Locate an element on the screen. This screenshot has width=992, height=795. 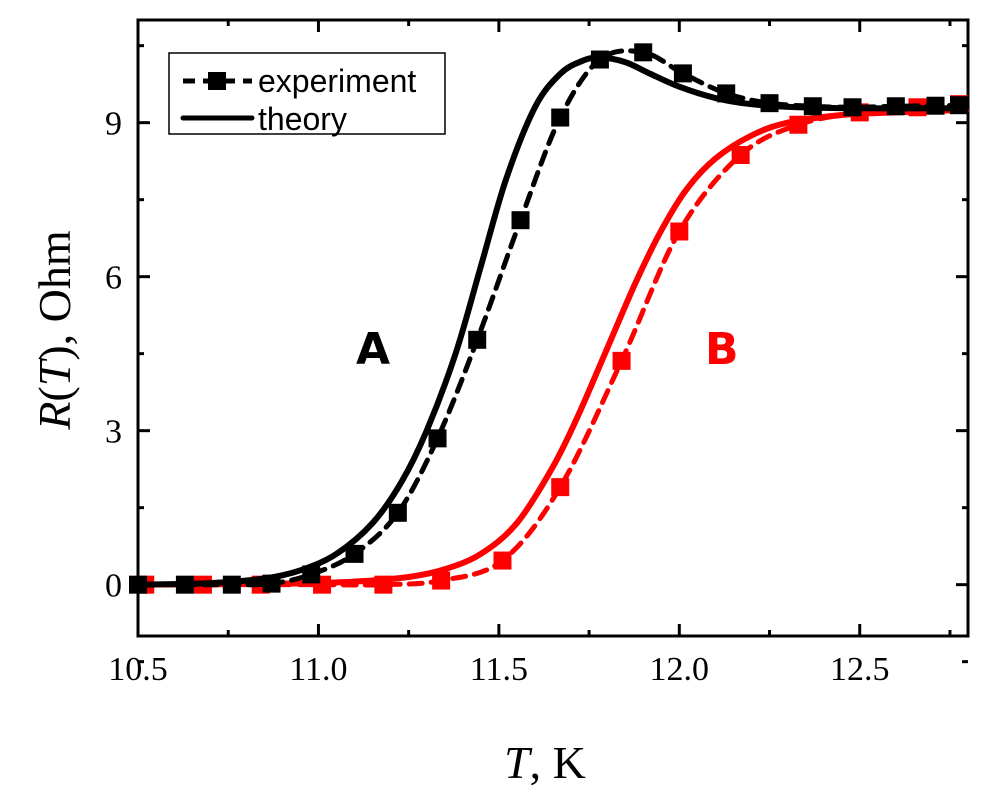
x-tick-label: 10.5 is located at coordinates (138, 669).